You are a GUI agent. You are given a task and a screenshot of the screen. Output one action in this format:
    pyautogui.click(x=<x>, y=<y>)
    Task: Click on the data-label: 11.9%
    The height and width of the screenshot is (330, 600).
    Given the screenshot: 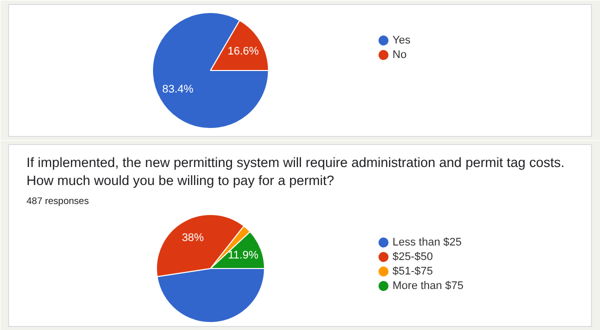 What is the action you would take?
    pyautogui.click(x=243, y=256)
    